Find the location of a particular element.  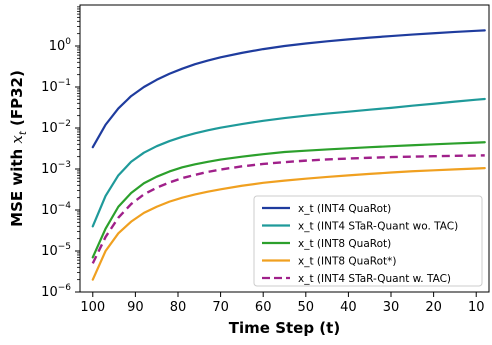

y-tick-label: 10⁻² is located at coordinates (56, 127).